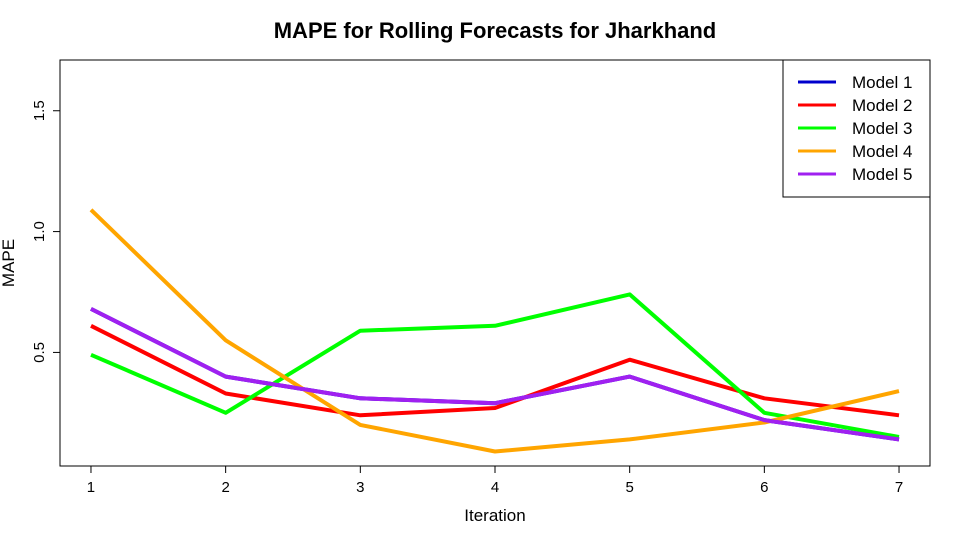  Describe the element at coordinates (882, 128) in the screenshot. I see `legend-label: Model 3` at that location.